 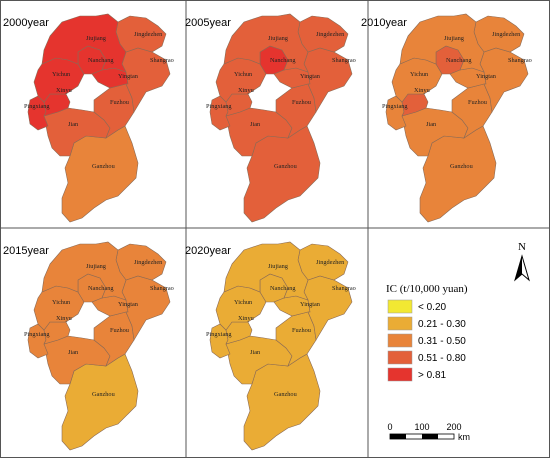 I want to click on legend-label: 0.51 - 0.80, so click(x=442, y=358).